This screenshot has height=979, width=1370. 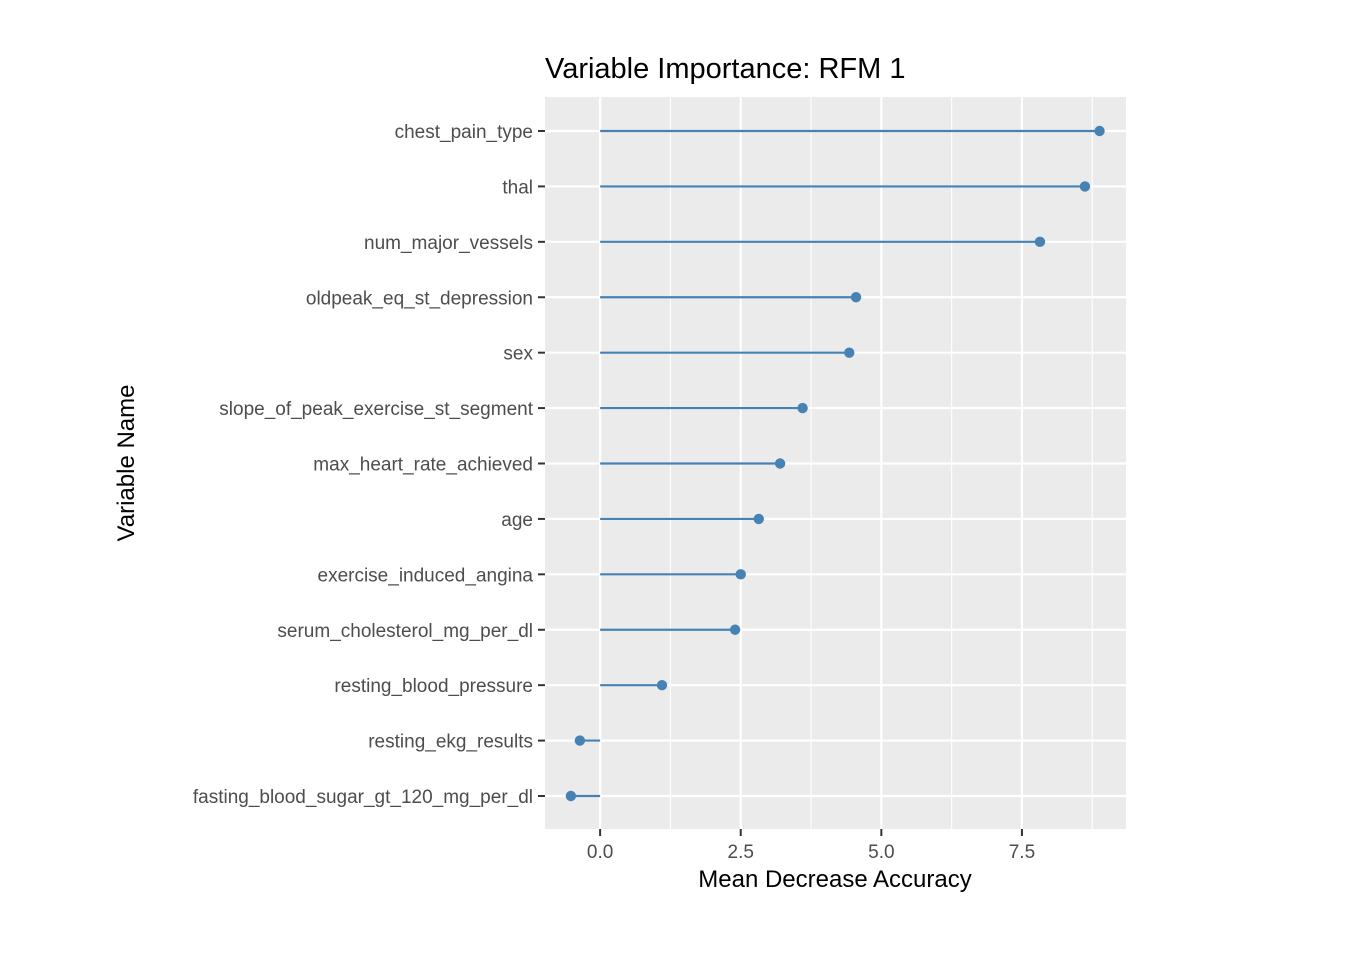 I want to click on y-tick-label: exercise_induced_angina, so click(x=426, y=575).